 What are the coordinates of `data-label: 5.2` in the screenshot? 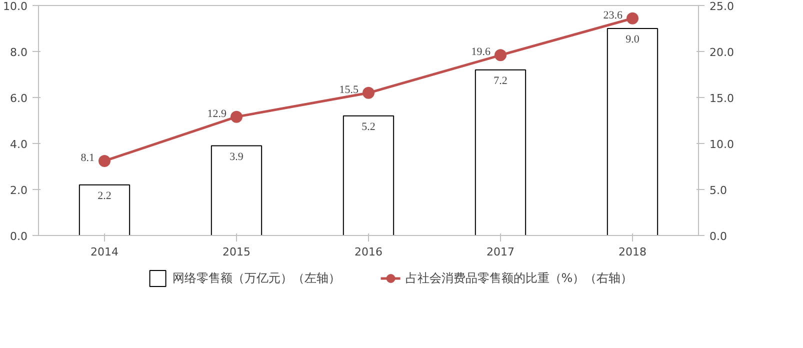 It's located at (369, 126).